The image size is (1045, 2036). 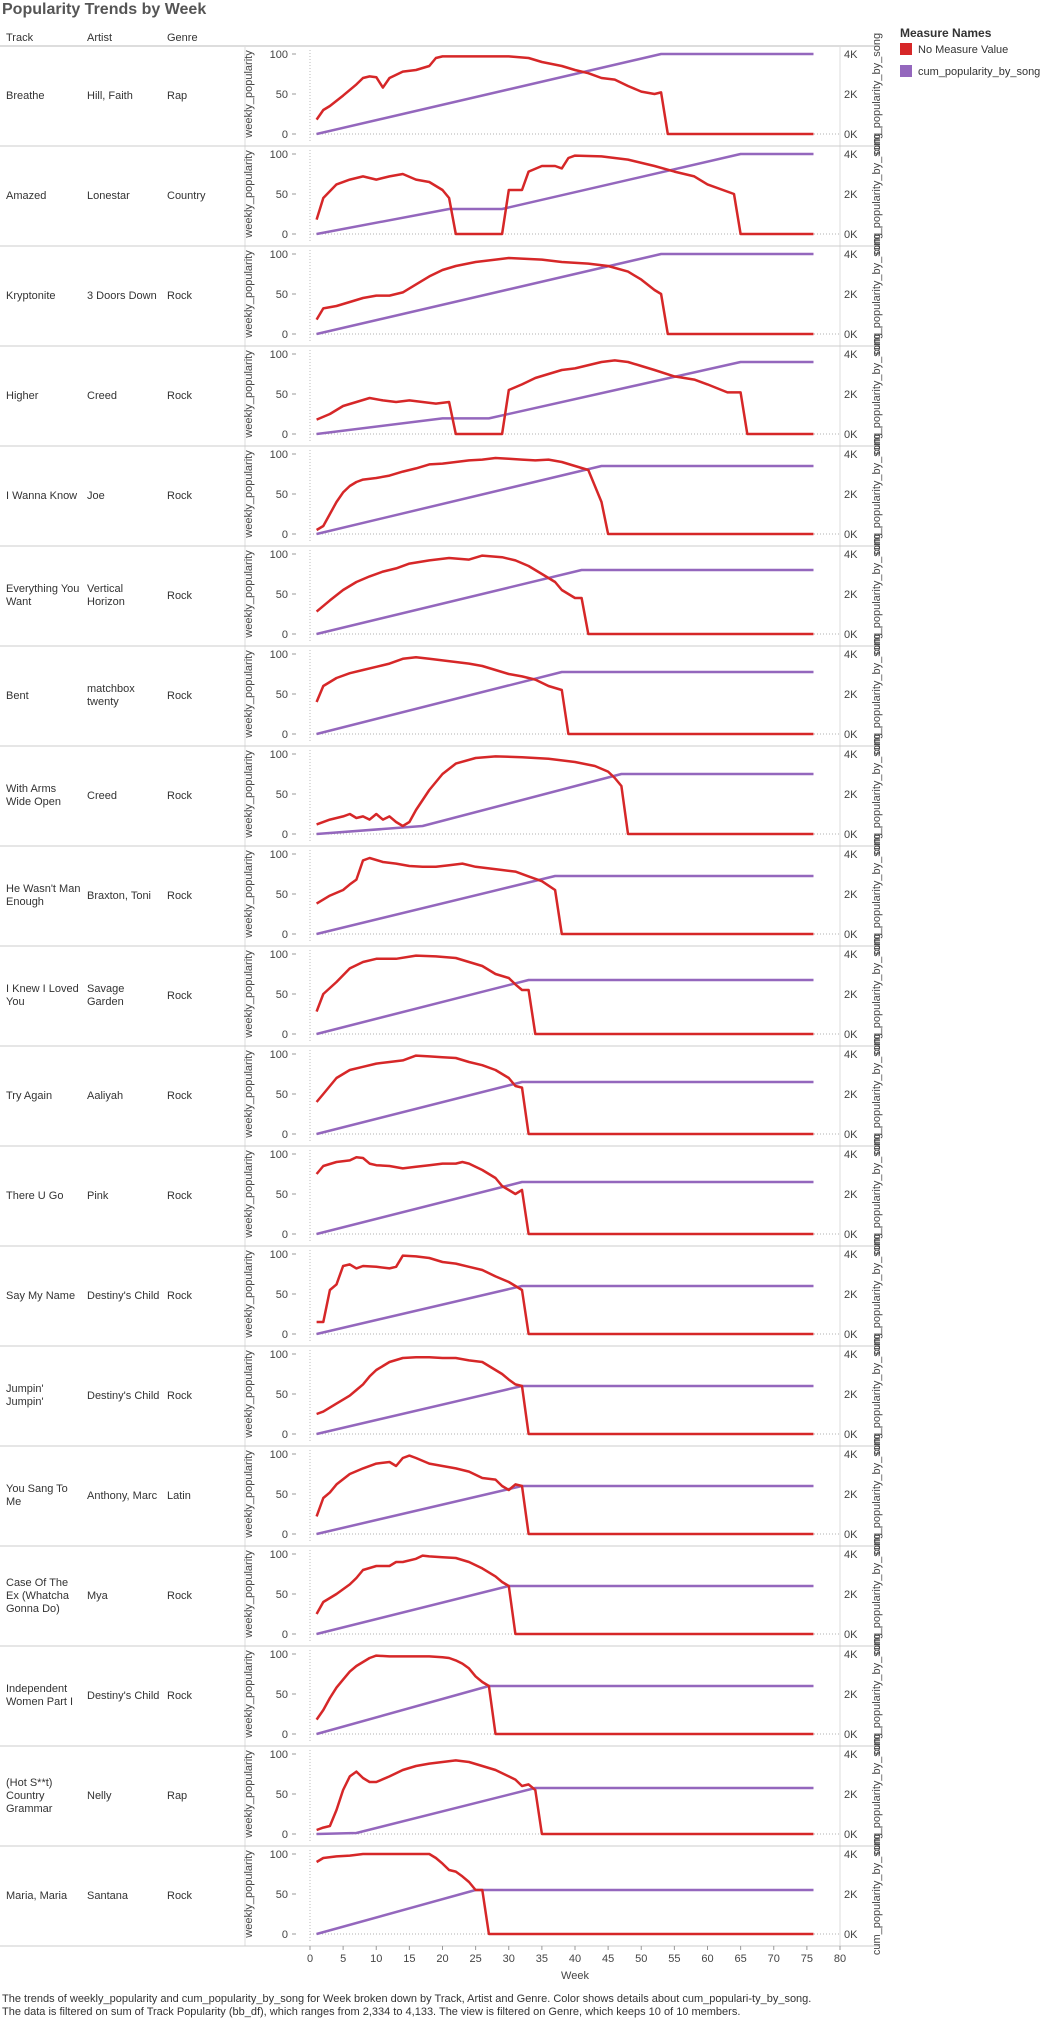 I want to click on row-artist: Nelly, so click(x=99, y=1795).